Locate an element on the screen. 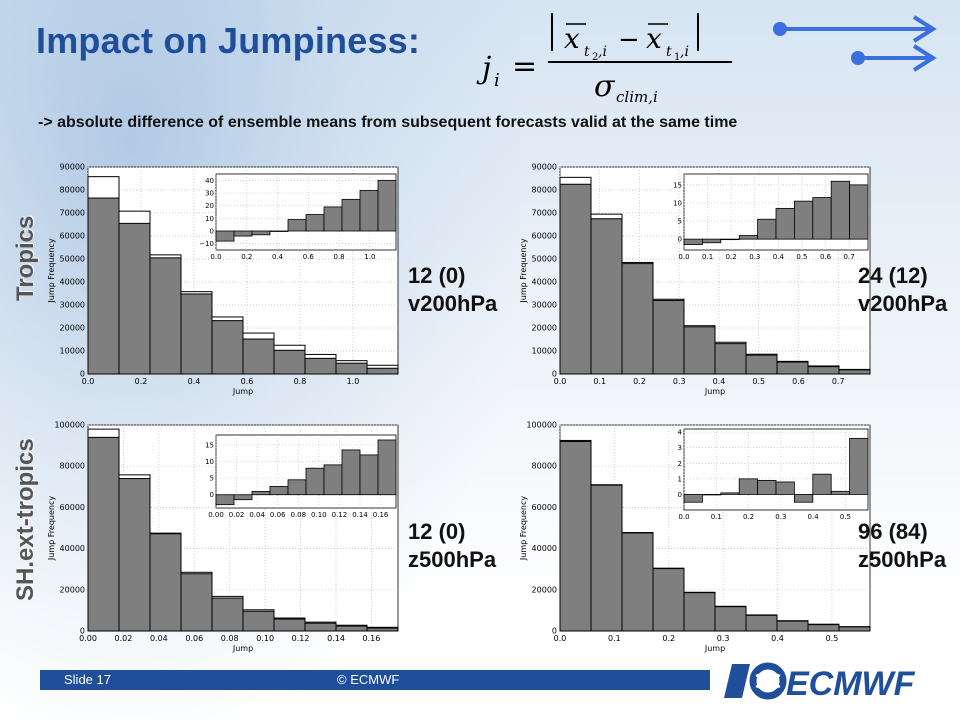 This screenshot has height=720, width=960. y-tick-label: 70000 is located at coordinates (72, 213).